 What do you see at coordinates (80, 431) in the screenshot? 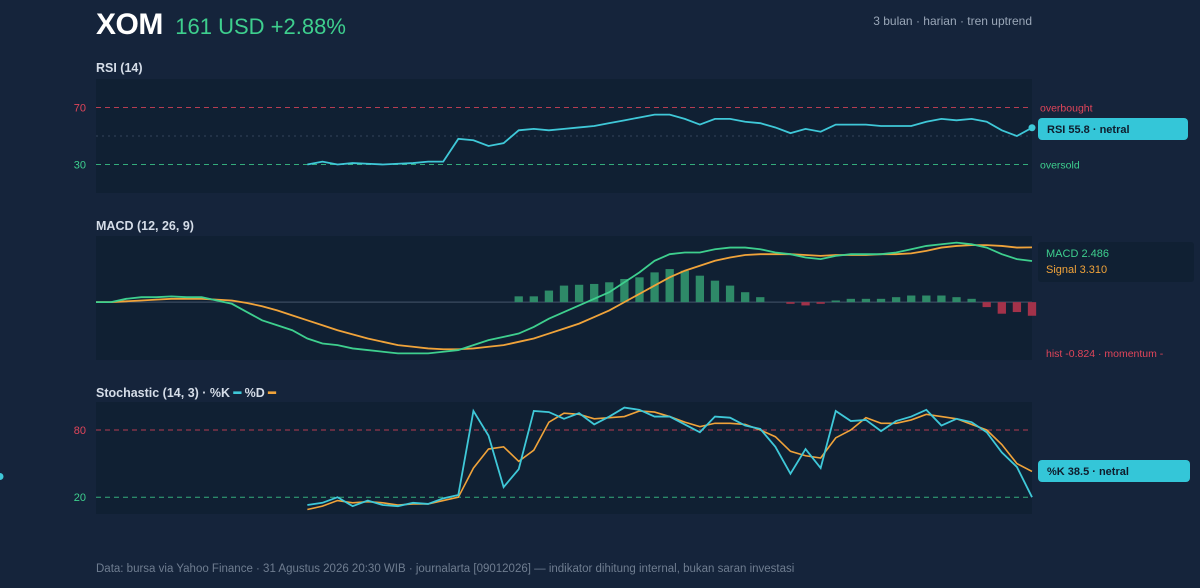
I see `stoch-tick-80: 80` at bounding box center [80, 431].